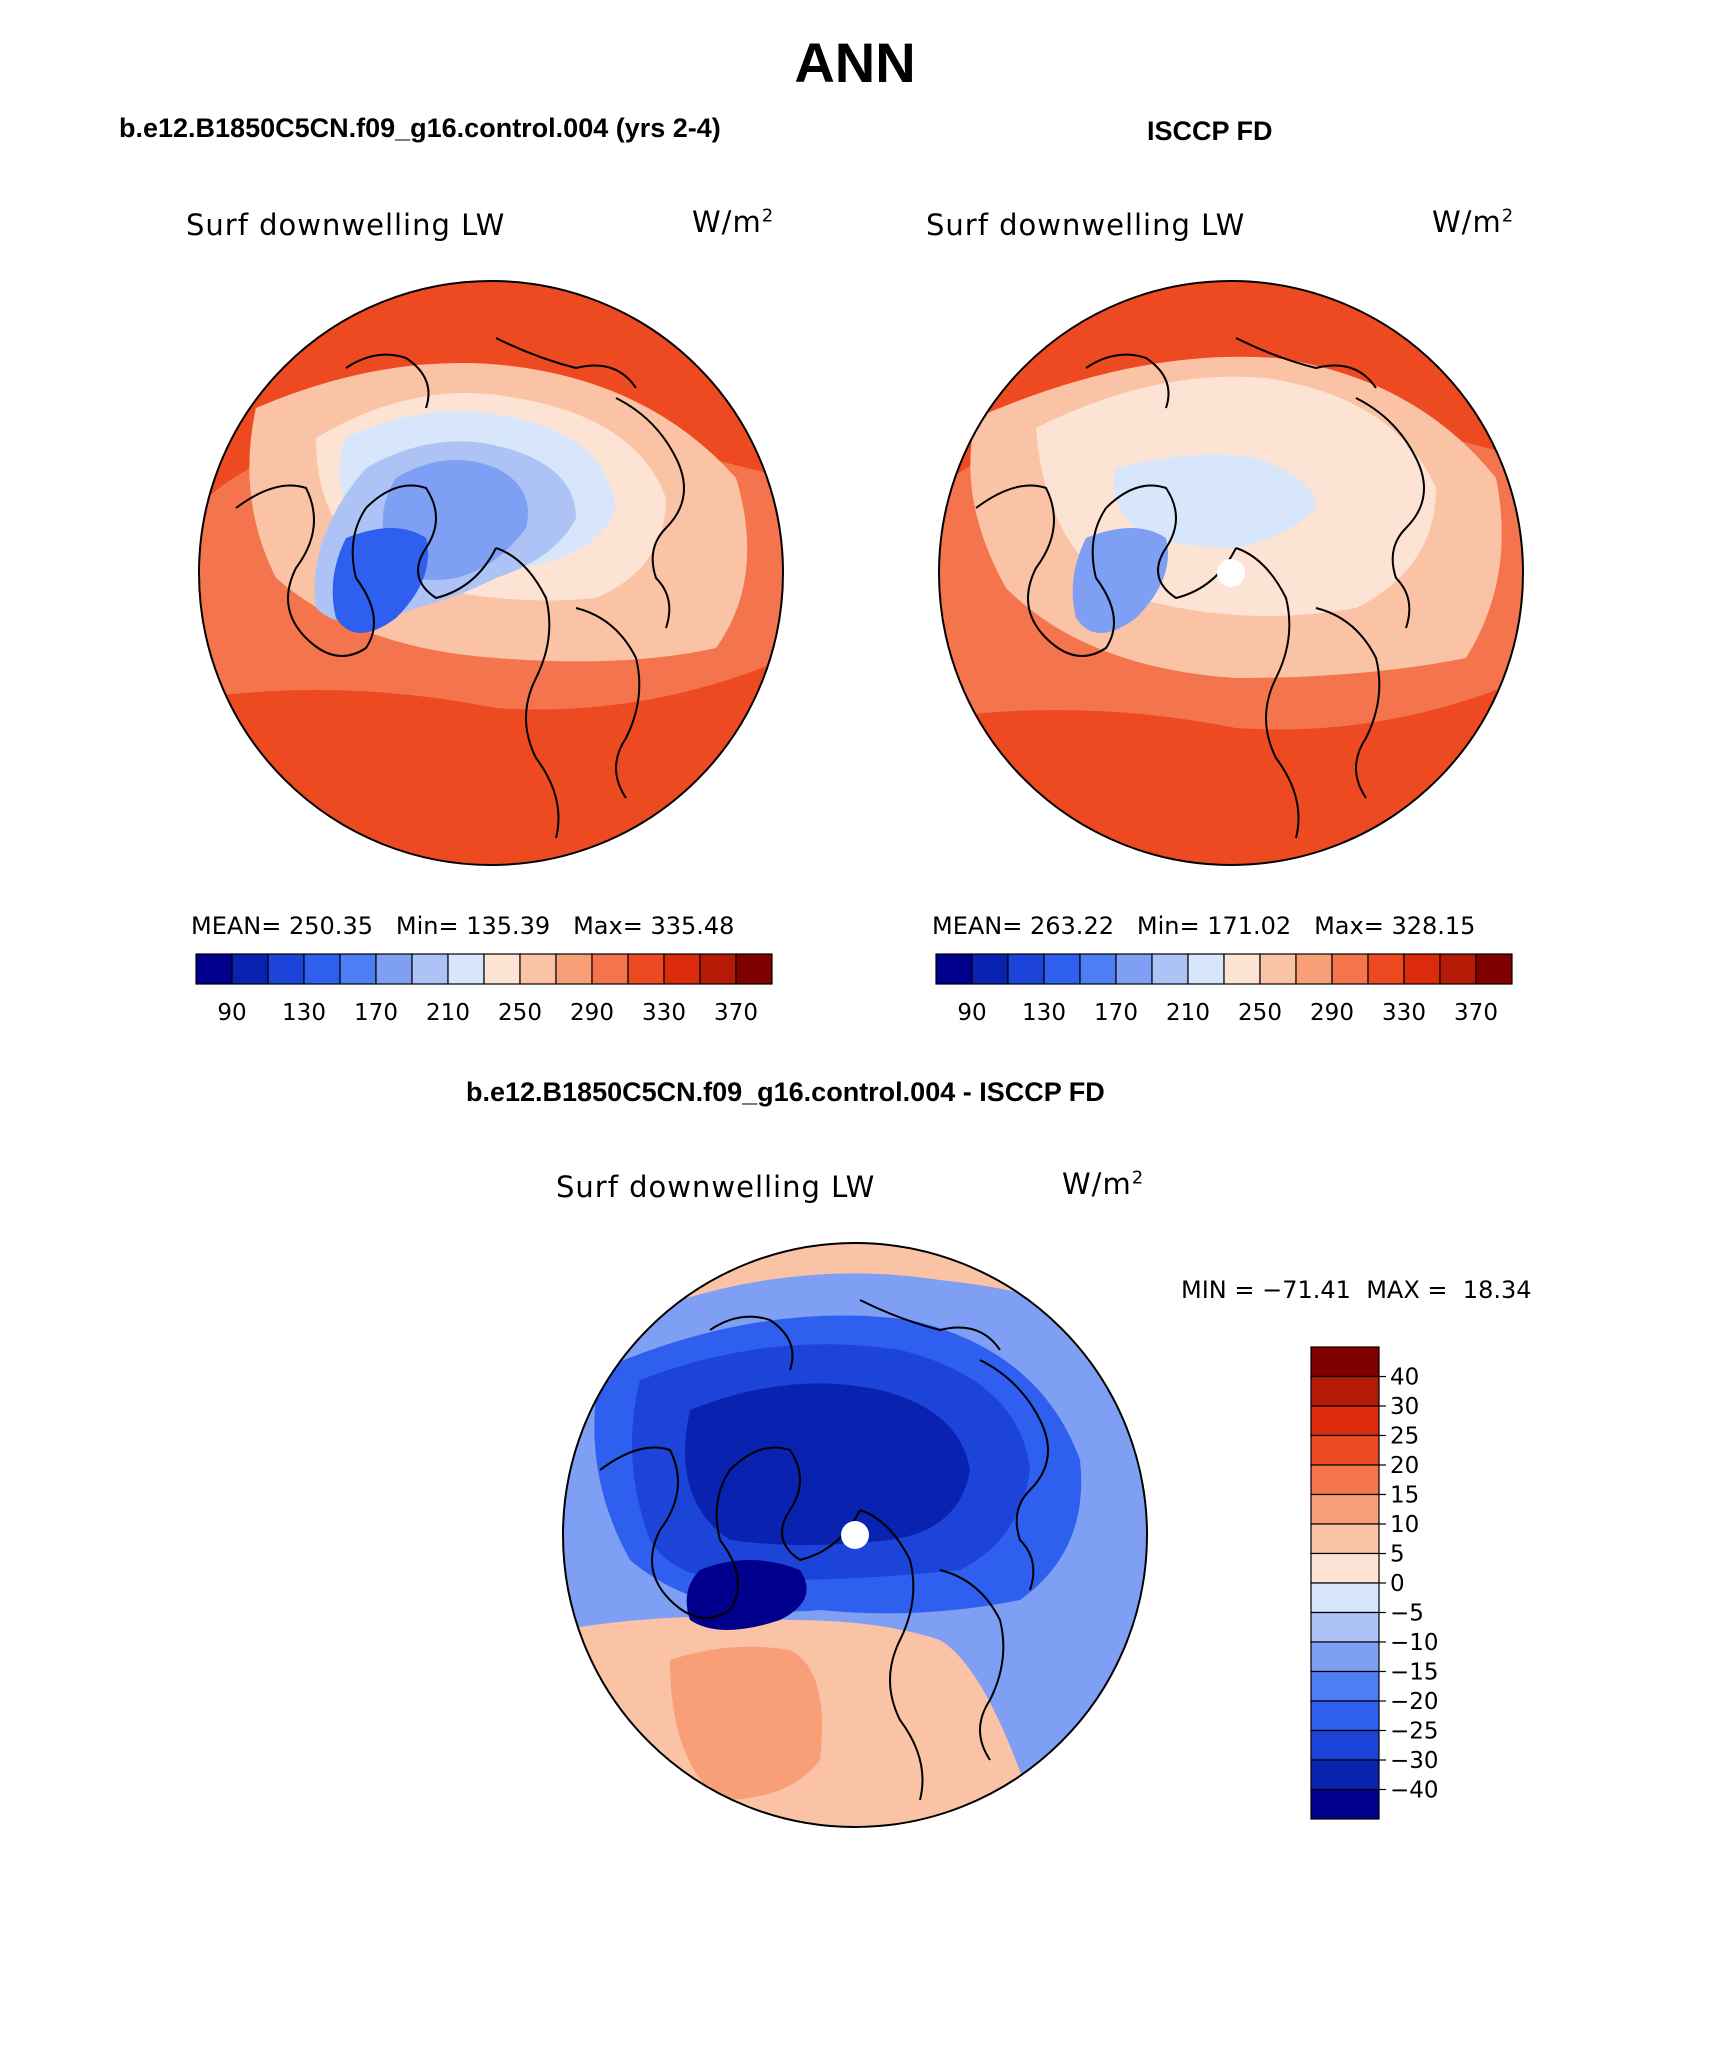 This screenshot has width=1710, height=2061. What do you see at coordinates (608, 926) in the screenshot?
I see `model-max-label: Max=` at bounding box center [608, 926].